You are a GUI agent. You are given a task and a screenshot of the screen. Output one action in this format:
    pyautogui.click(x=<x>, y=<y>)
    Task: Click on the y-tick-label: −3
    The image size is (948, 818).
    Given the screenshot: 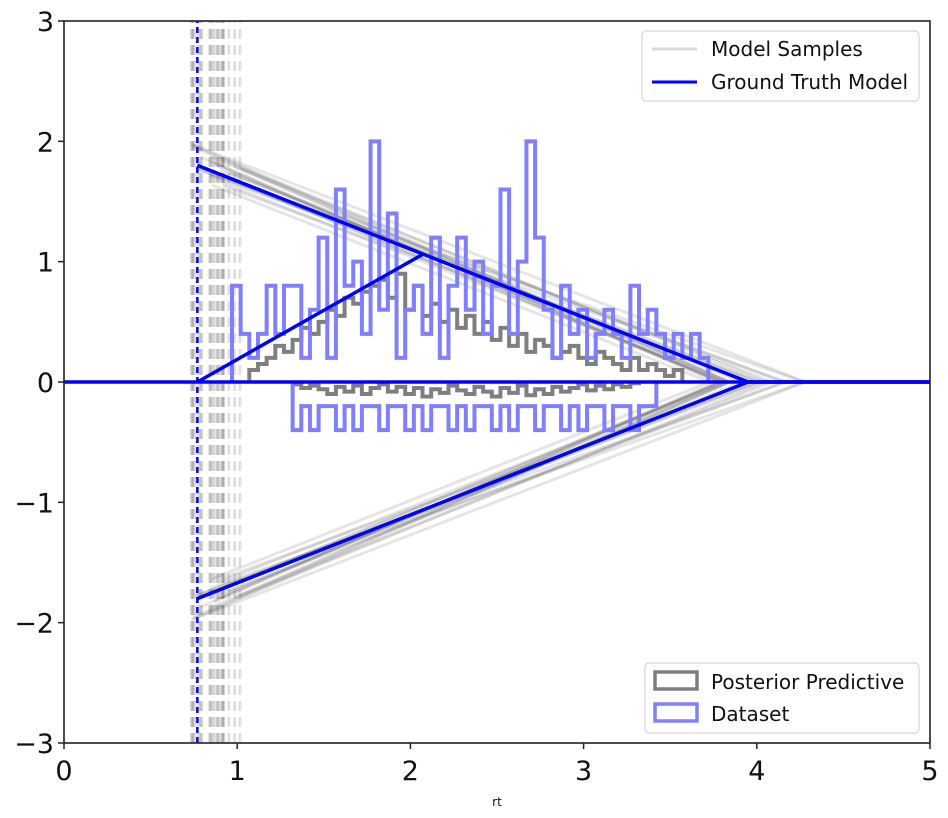 What is the action you would take?
    pyautogui.click(x=34, y=744)
    